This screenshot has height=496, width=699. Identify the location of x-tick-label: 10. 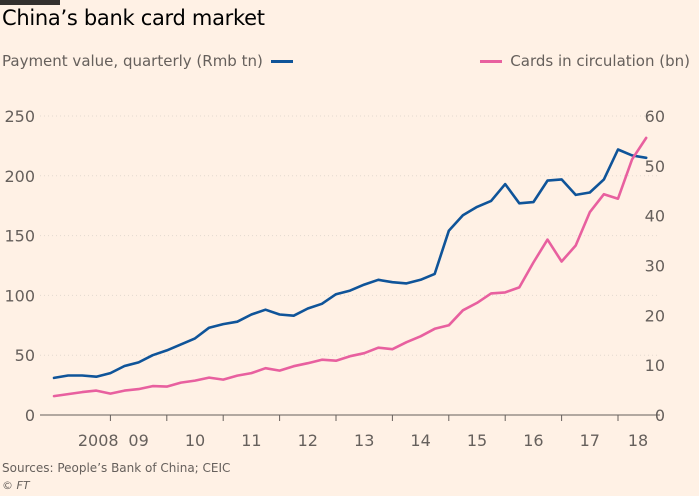
(195, 440).